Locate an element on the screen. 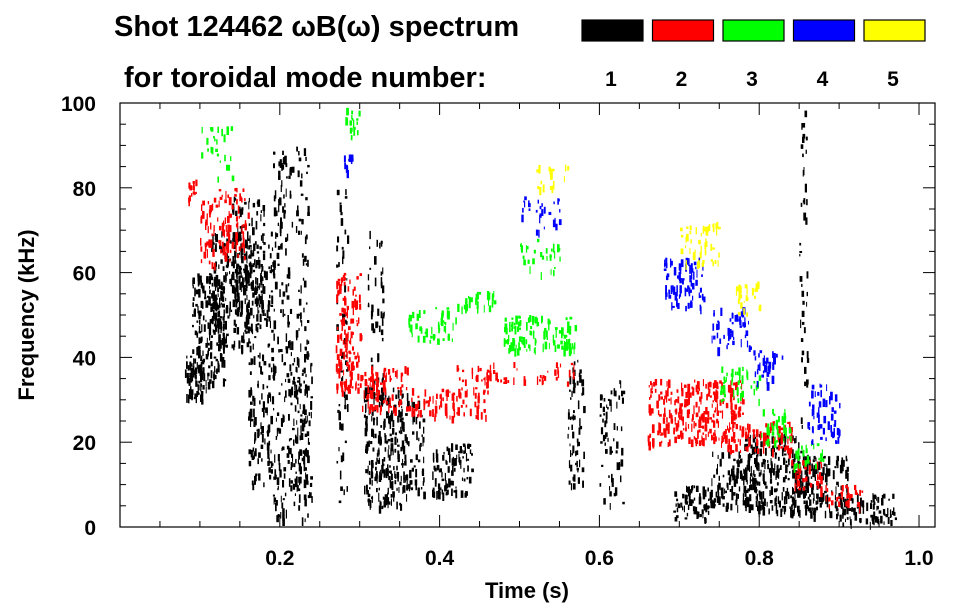 The image size is (963, 615). x-tick-label: 1.0 is located at coordinates (918, 558).